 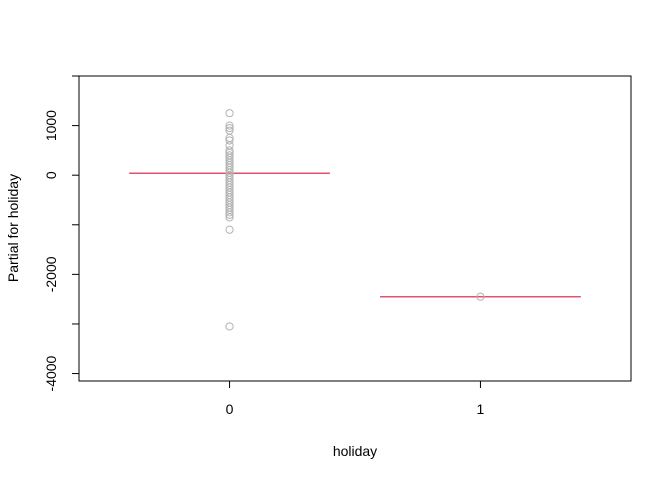 I want to click on x-axis-title: holiday, so click(x=355, y=451).